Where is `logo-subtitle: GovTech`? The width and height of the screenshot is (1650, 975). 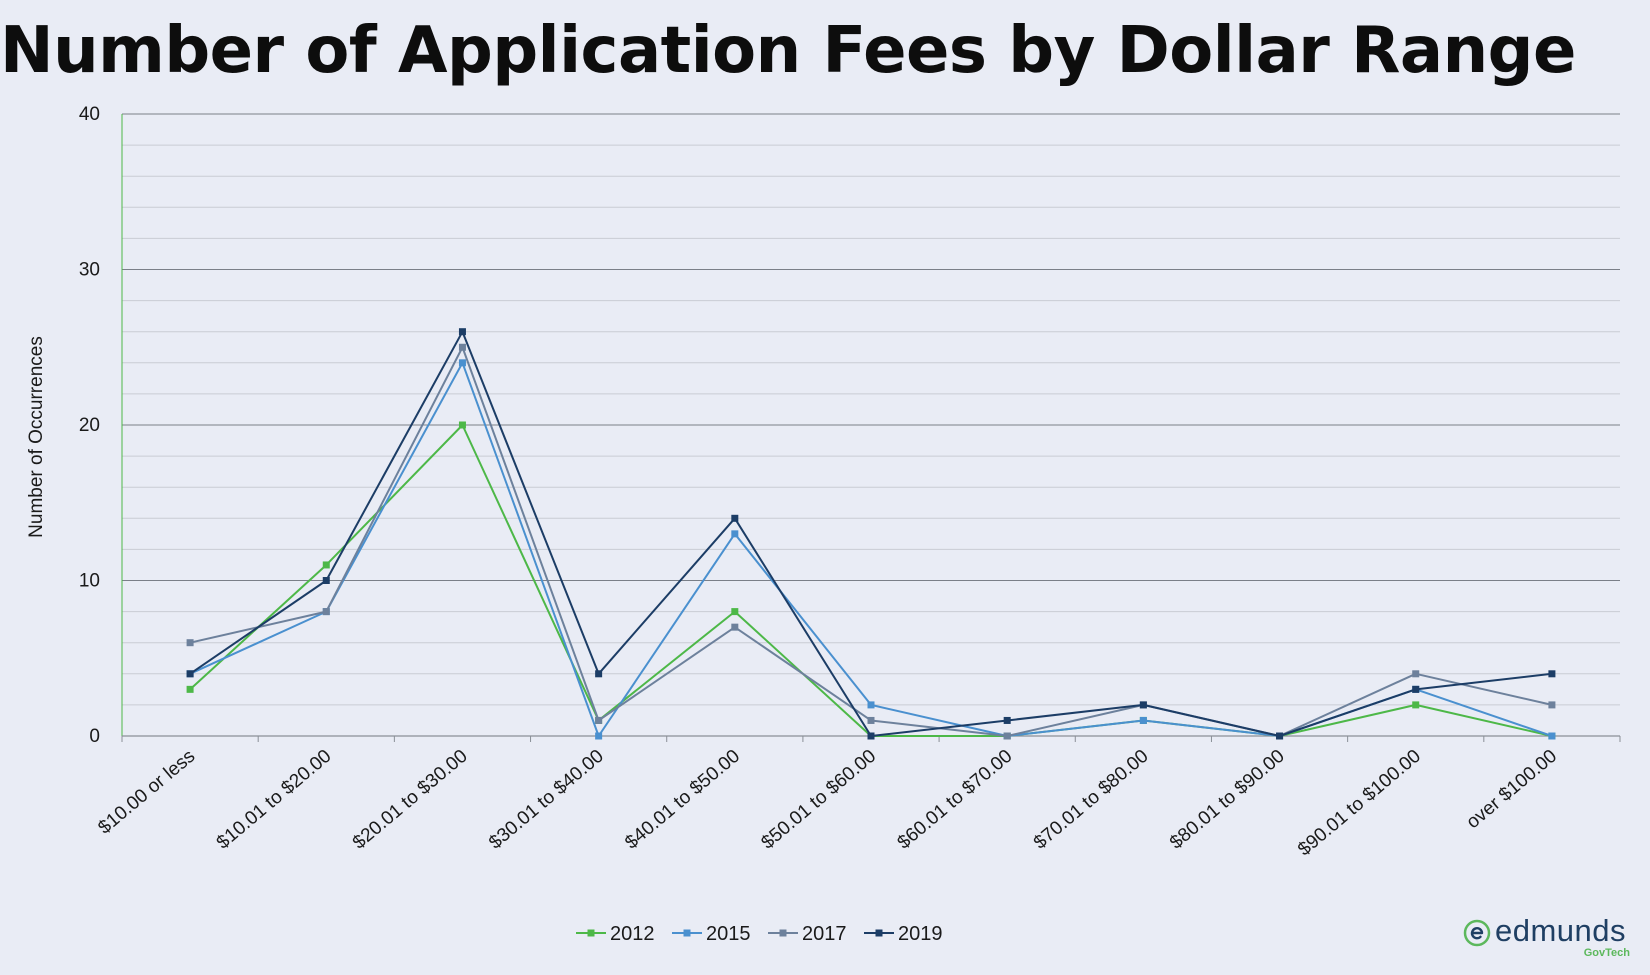
logo-subtitle: GovTech is located at coordinates (1606, 953).